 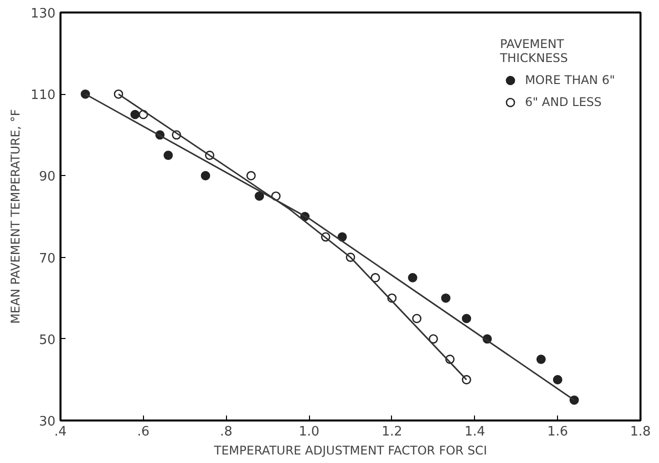 What do you see at coordinates (60, 432) in the screenshot?
I see `x-tick-label: .4` at bounding box center [60, 432].